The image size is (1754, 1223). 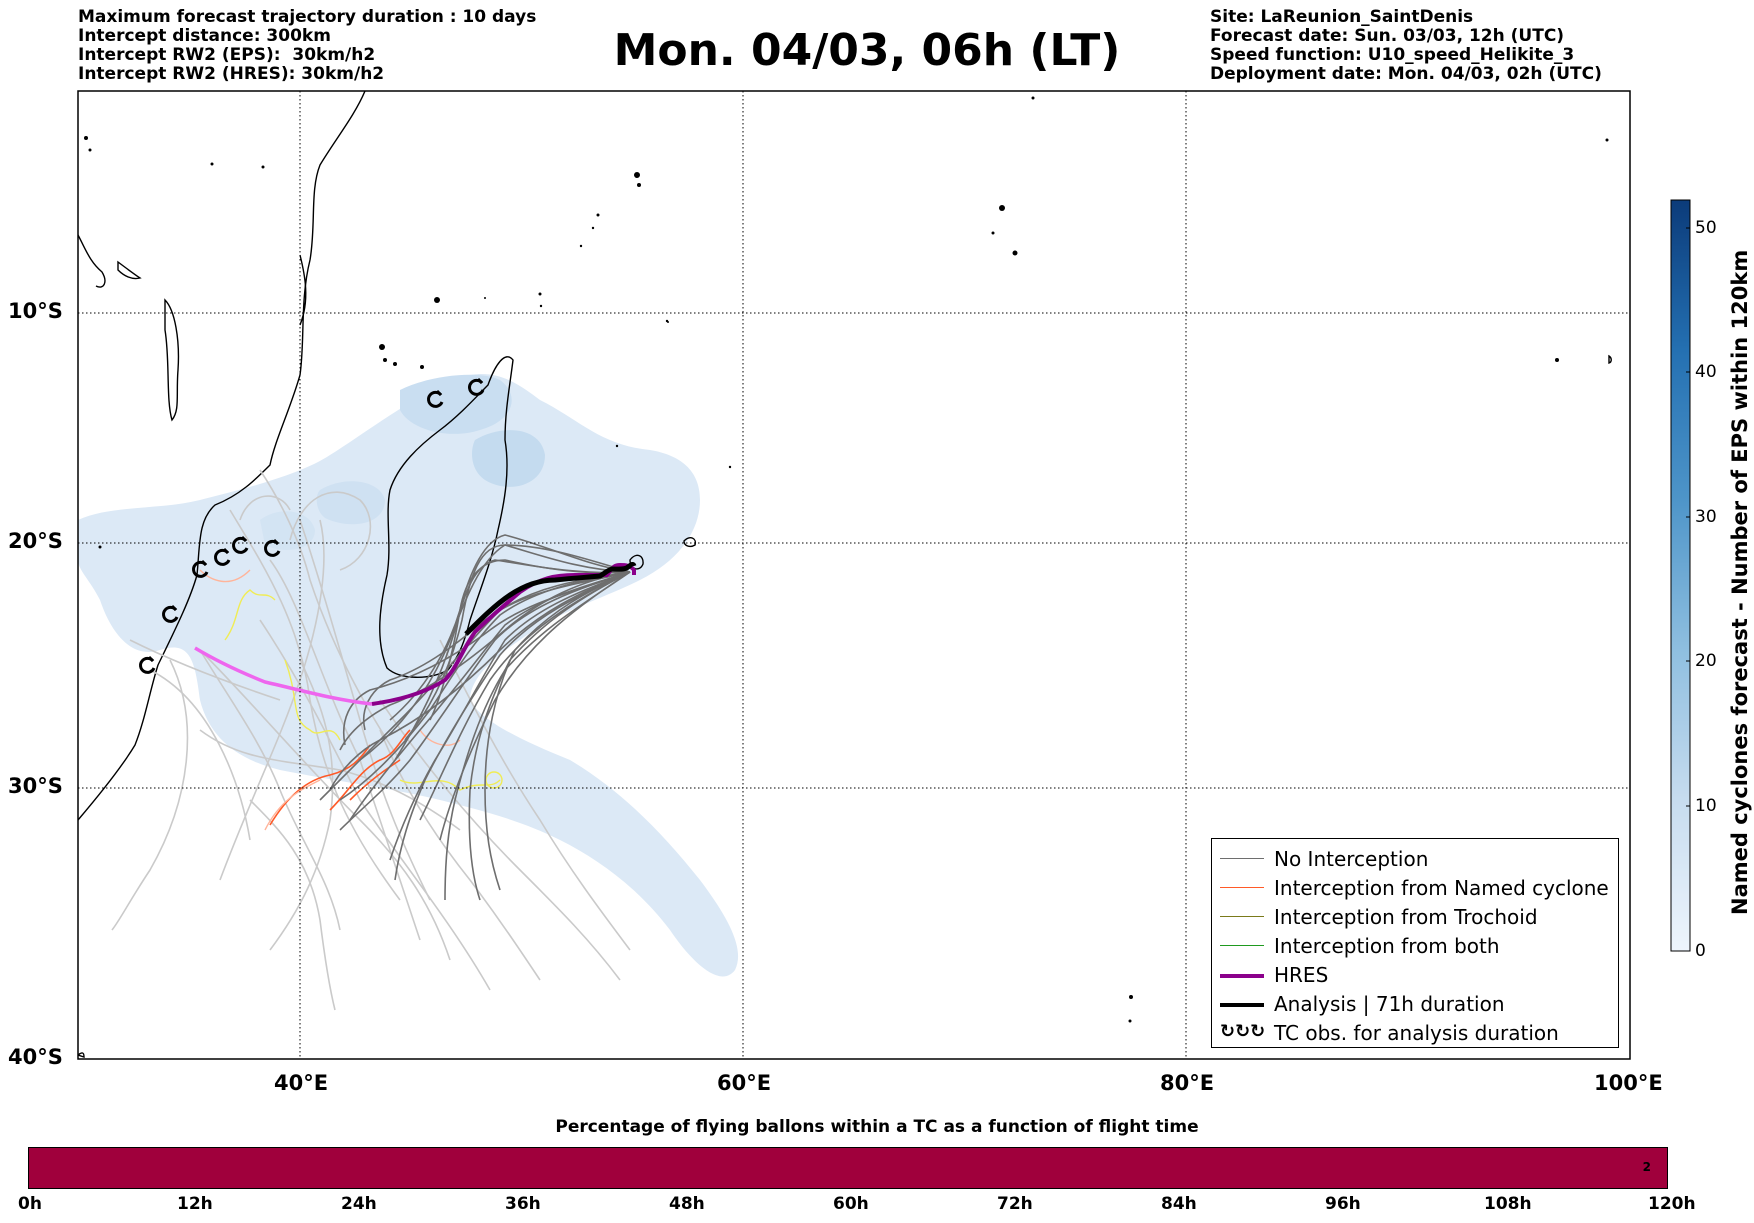 I want to click on lat-tick-30s: 30°S, so click(x=35, y=786).